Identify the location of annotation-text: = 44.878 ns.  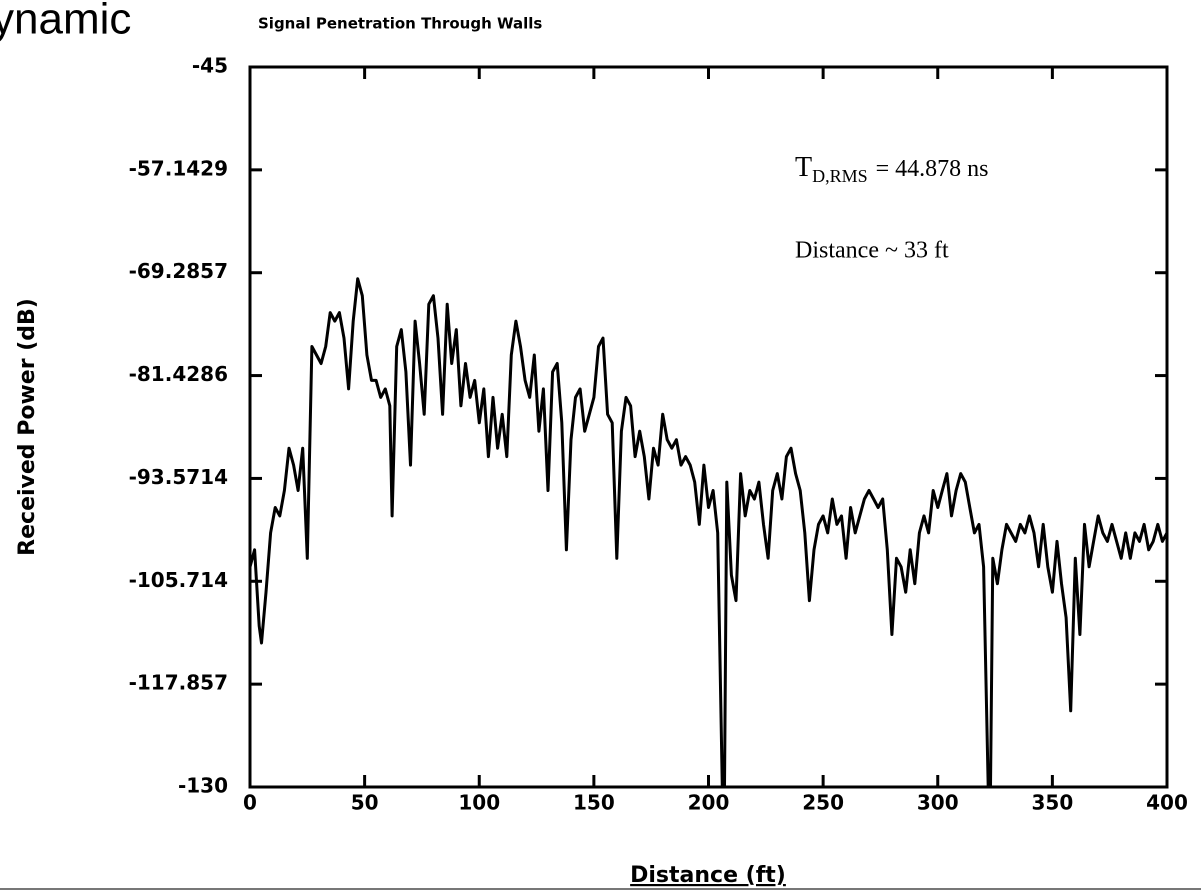
(932, 169).